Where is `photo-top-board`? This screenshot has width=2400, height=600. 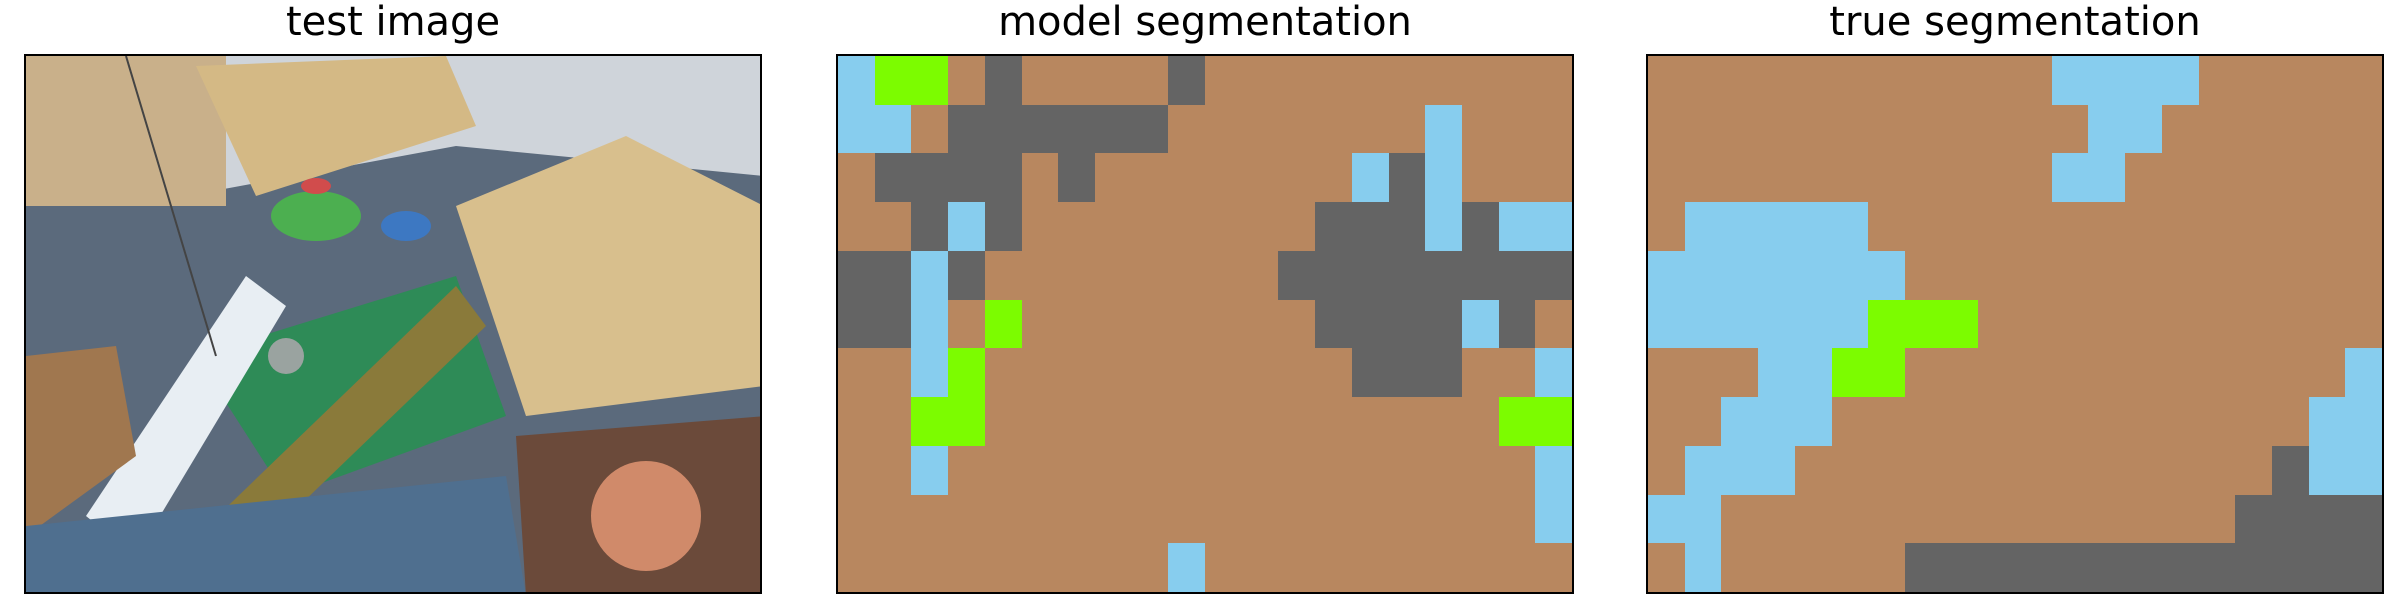 photo-top-board is located at coordinates (336, 126).